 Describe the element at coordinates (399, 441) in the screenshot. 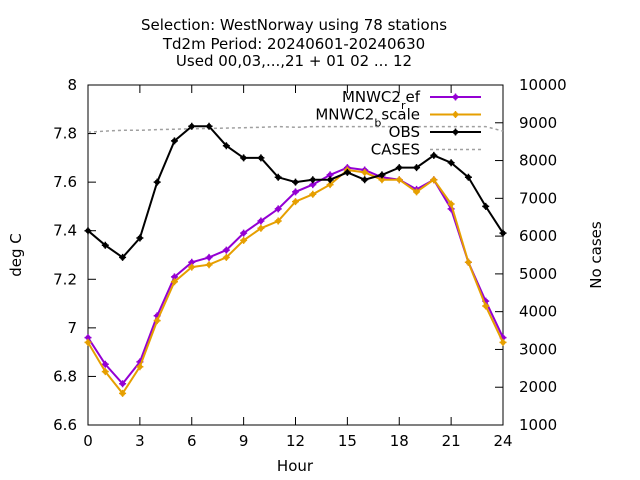

I see `x-tick-label: 18` at that location.